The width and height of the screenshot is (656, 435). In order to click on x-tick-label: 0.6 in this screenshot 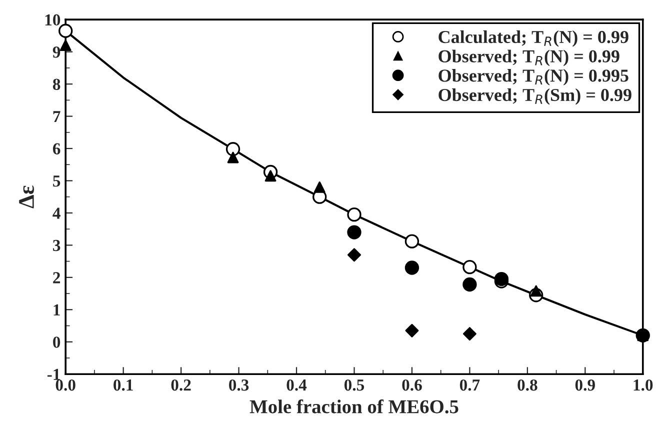, I will do `click(412, 385)`.